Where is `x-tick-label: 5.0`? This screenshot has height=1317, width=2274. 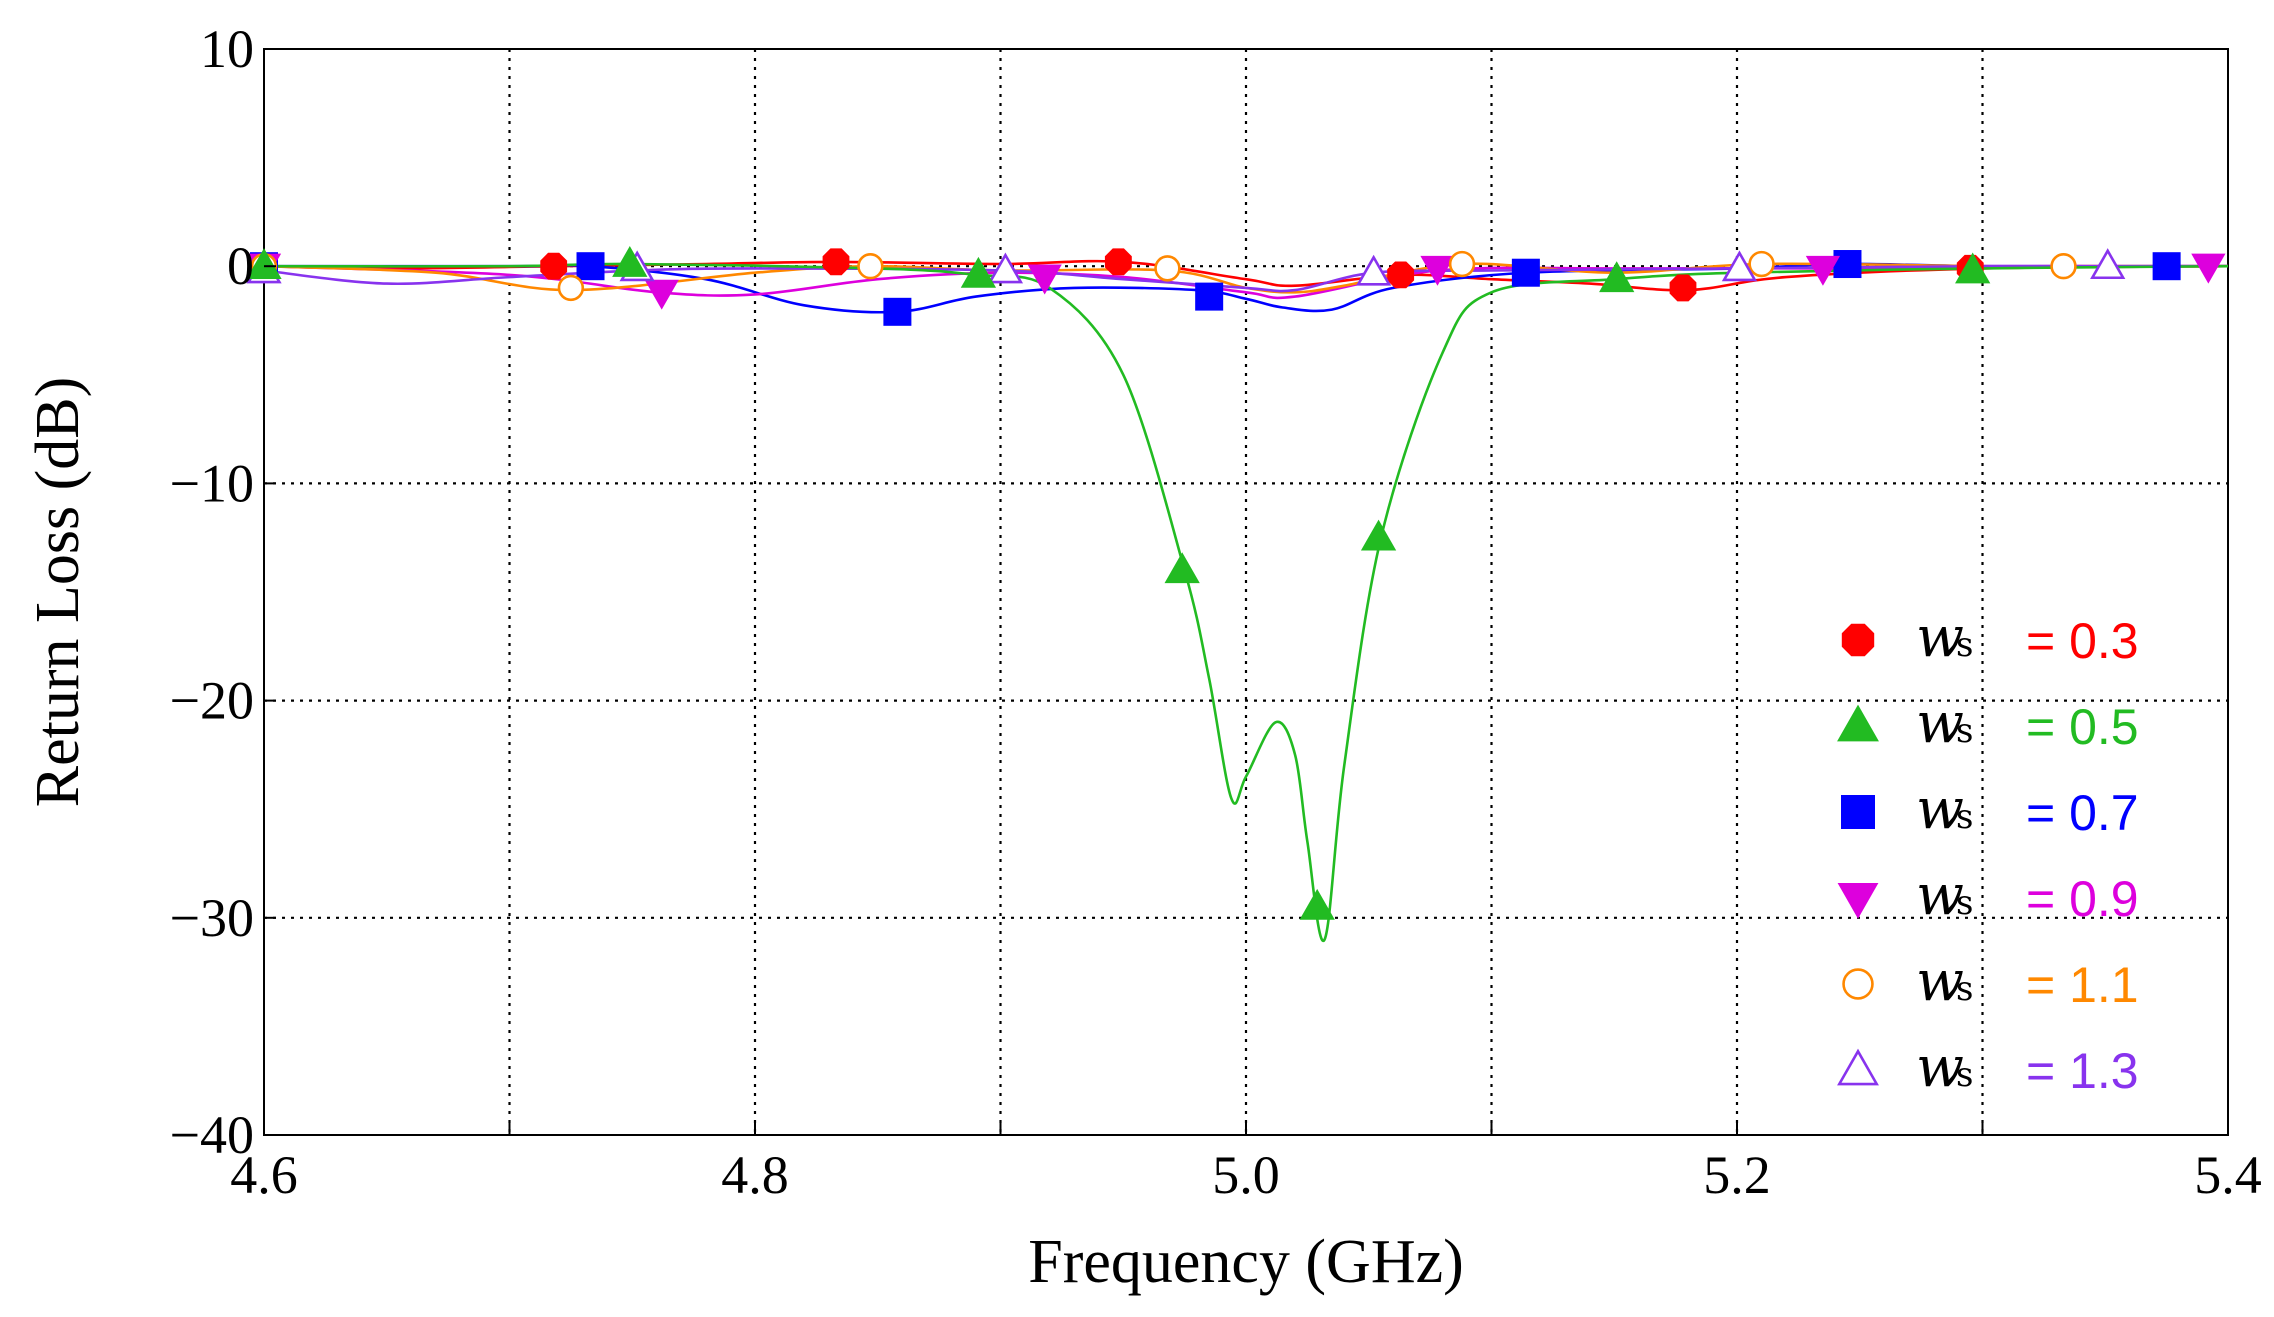 x-tick-label: 5.0 is located at coordinates (1246, 1175).